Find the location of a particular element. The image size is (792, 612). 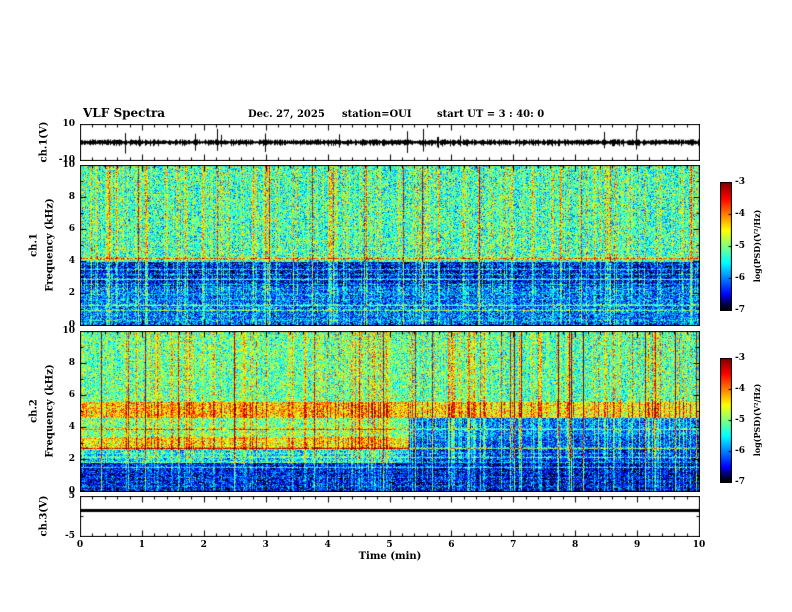

colorbar1-tick-label: -7 is located at coordinates (740, 310).